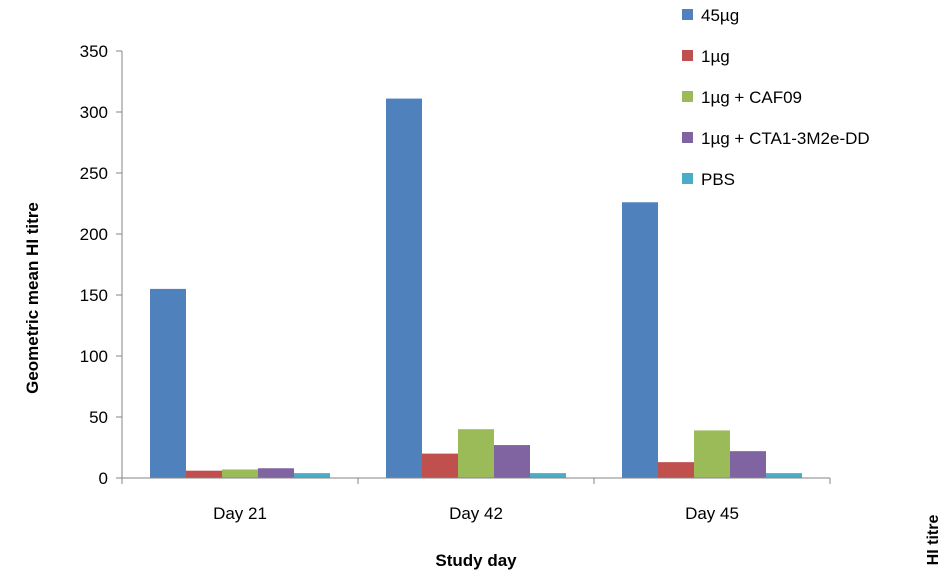 This screenshot has height=575, width=941. I want to click on legend-label: 1µg + CTA1-3M2e-DD, so click(785, 138).